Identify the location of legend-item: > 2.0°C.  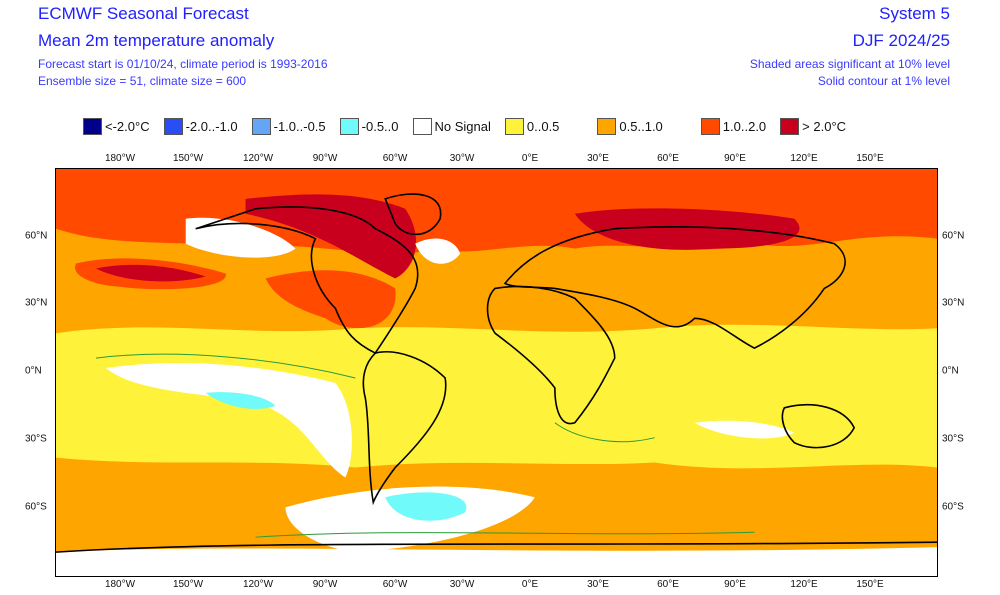
(813, 126).